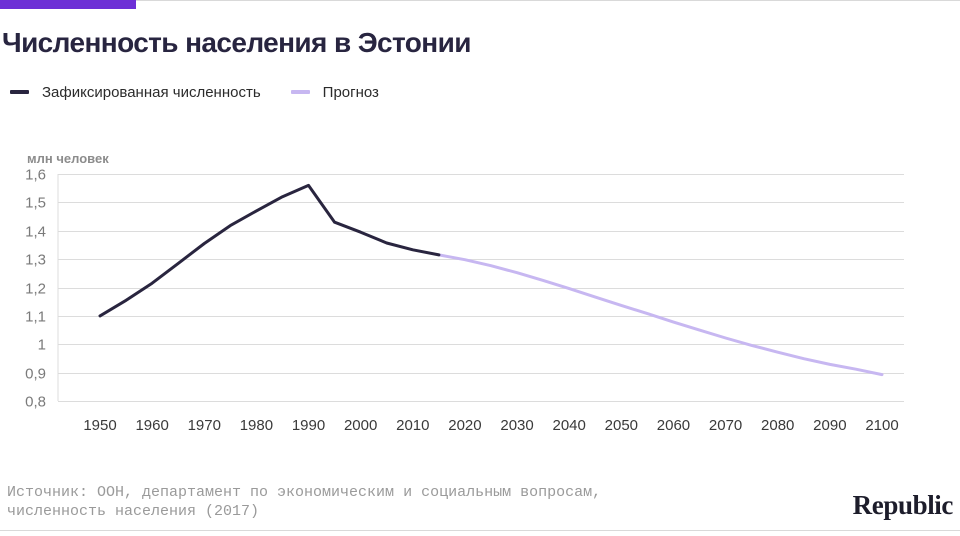 The image size is (960, 536). I want to click on top-divider, so click(480, 0).